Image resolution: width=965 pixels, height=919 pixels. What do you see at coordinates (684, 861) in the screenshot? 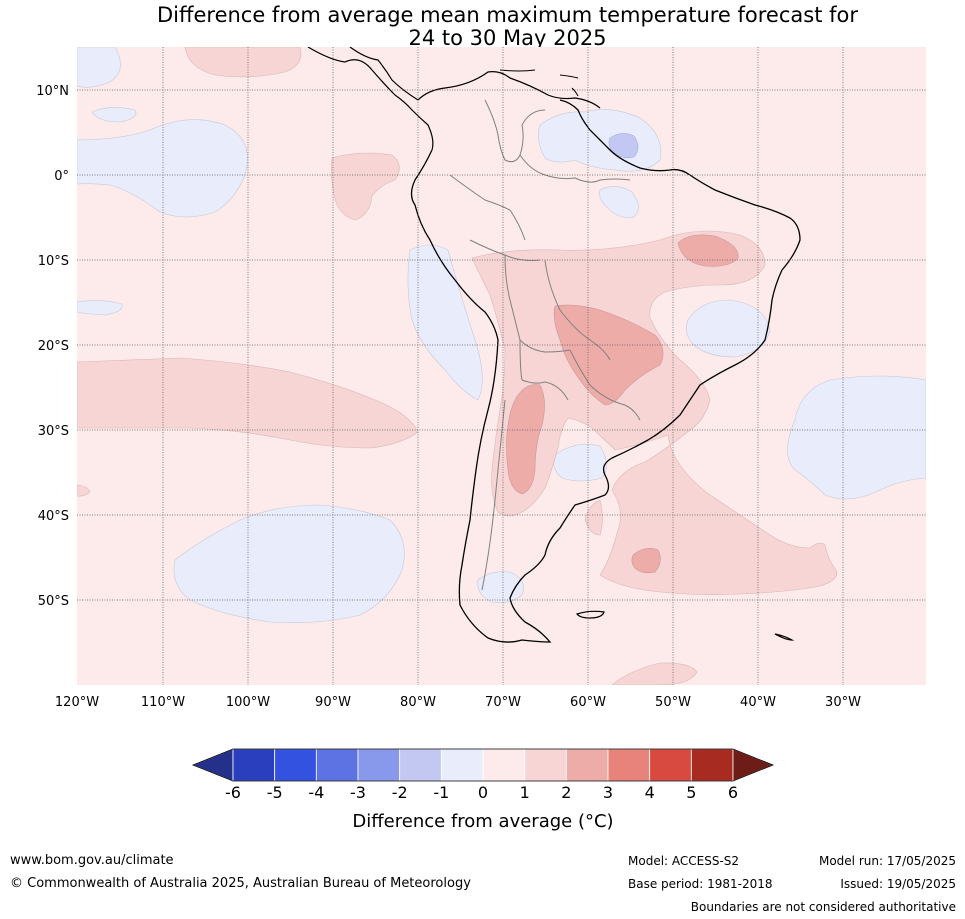
I see `footer-model: Model: ACCESS-S2` at bounding box center [684, 861].